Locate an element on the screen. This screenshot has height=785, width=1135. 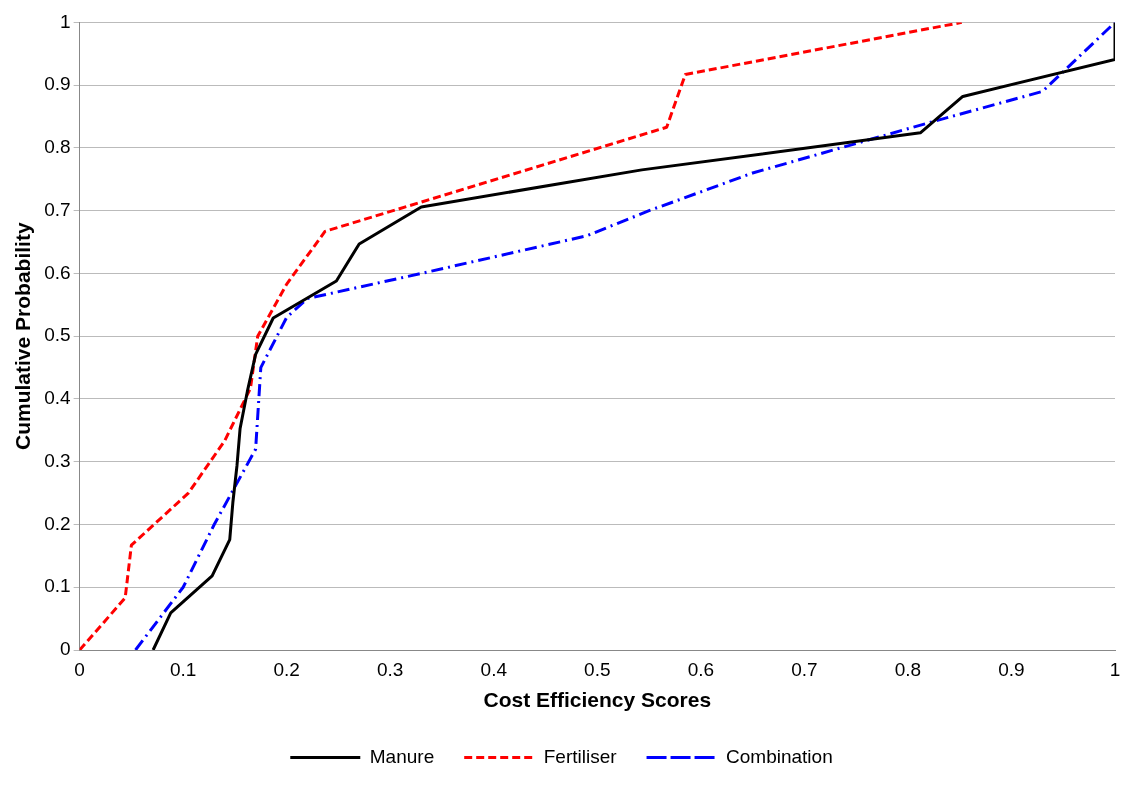
y-tick-label: 0.7 is located at coordinates (57, 209).